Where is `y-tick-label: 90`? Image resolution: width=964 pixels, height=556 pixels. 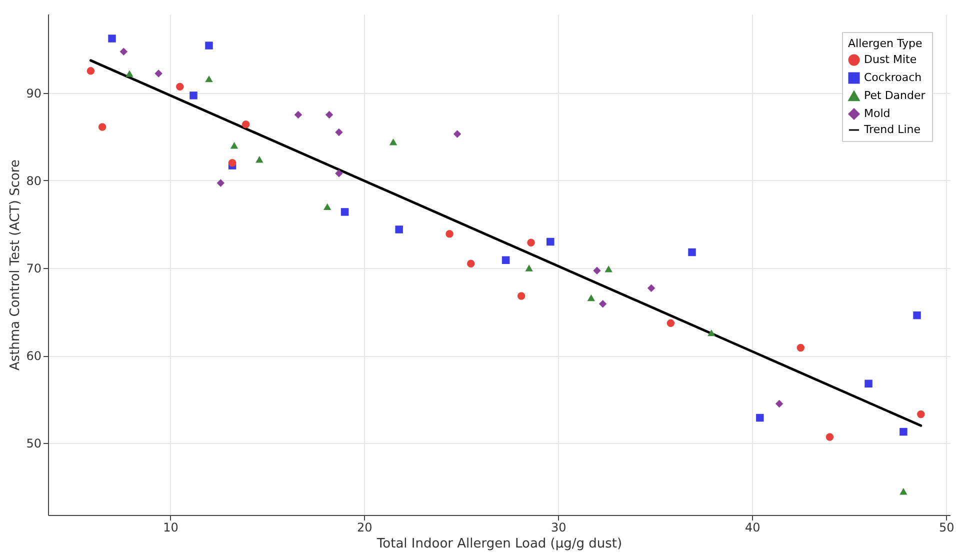 y-tick-label: 90 is located at coordinates (34, 93).